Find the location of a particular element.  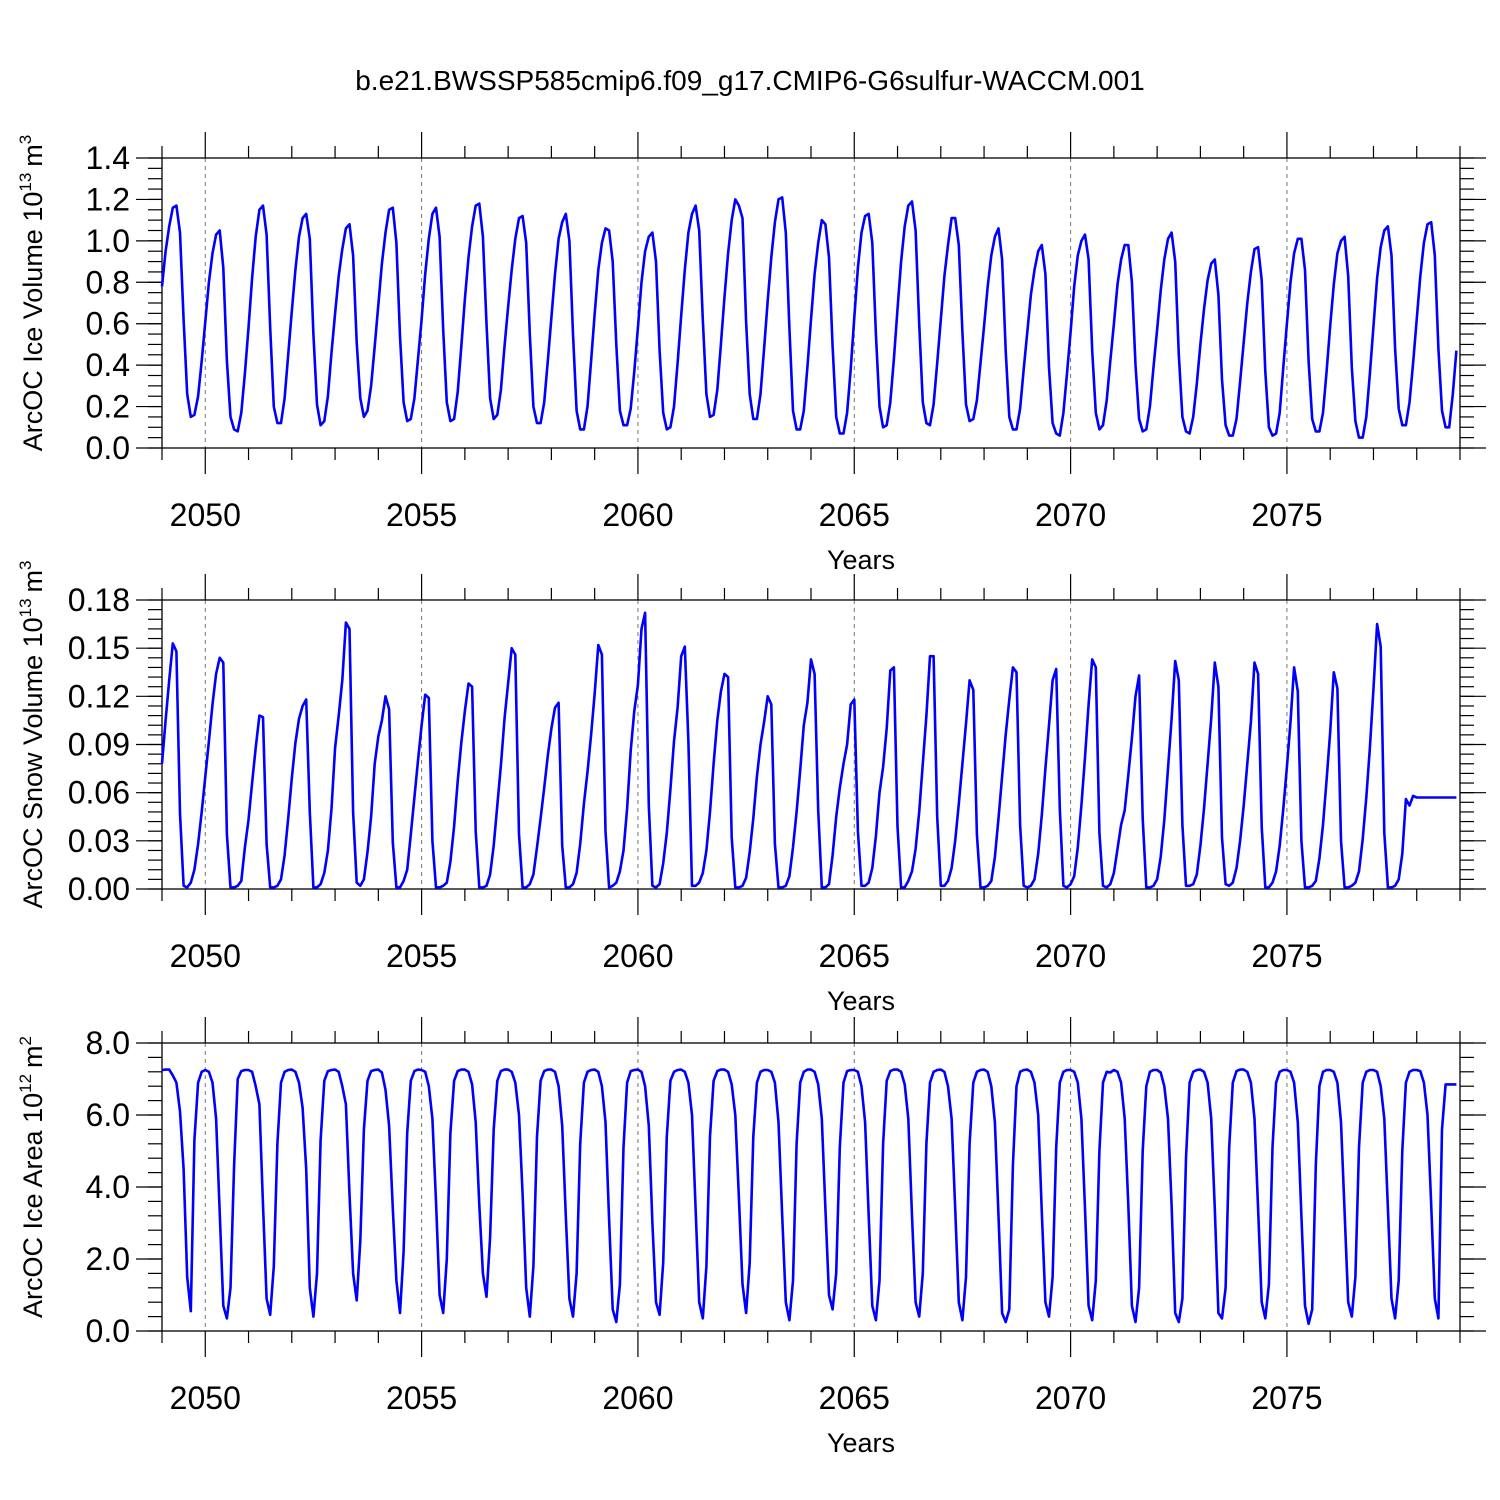

snow-volume-y-axis-label-unit: m is located at coordinates (33, 581).